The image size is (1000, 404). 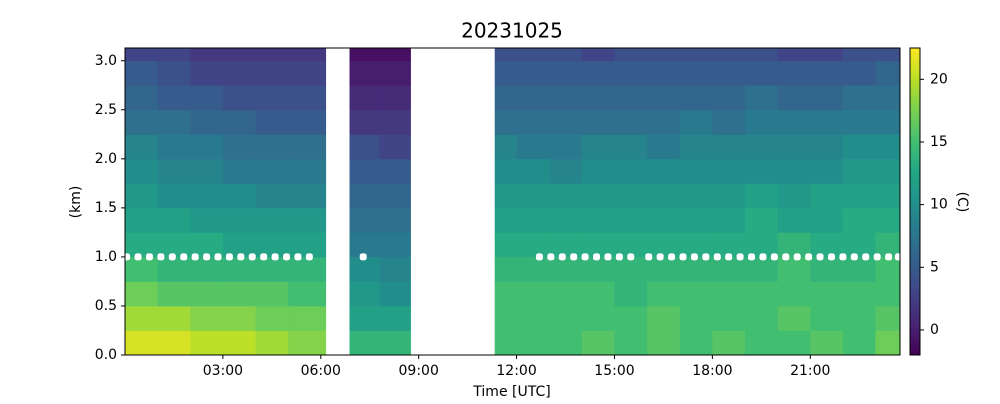 I want to click on y-tick-label: 2.0, so click(x=106, y=159).